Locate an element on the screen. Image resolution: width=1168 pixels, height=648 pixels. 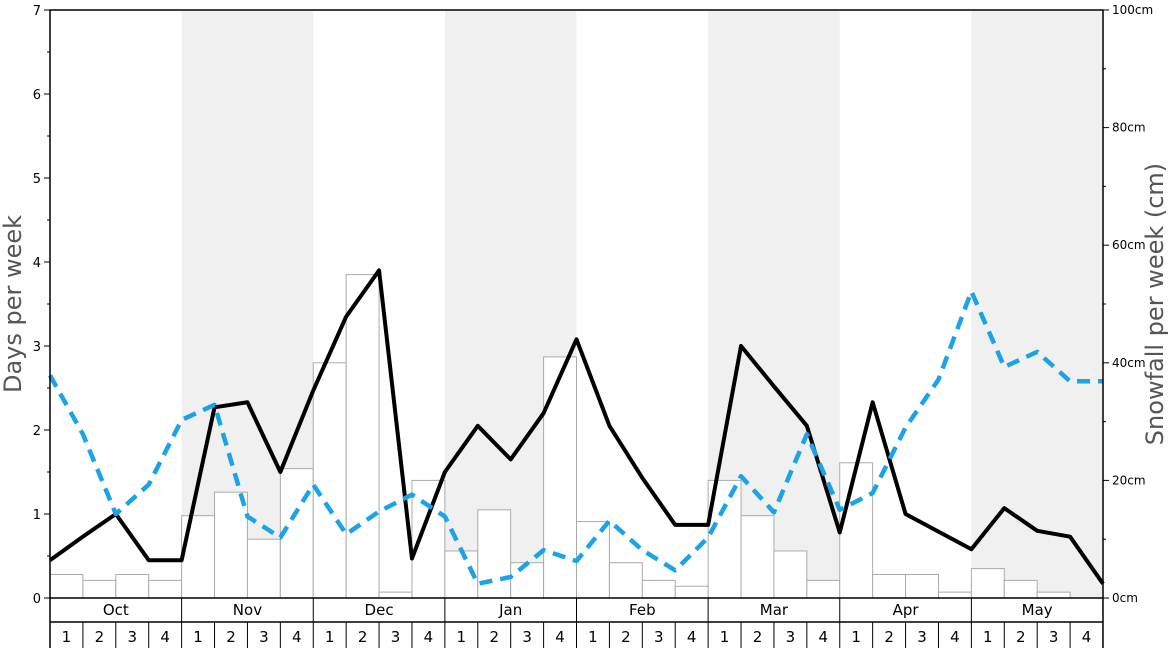
month-label-jan: Jan is located at coordinates (510, 610).